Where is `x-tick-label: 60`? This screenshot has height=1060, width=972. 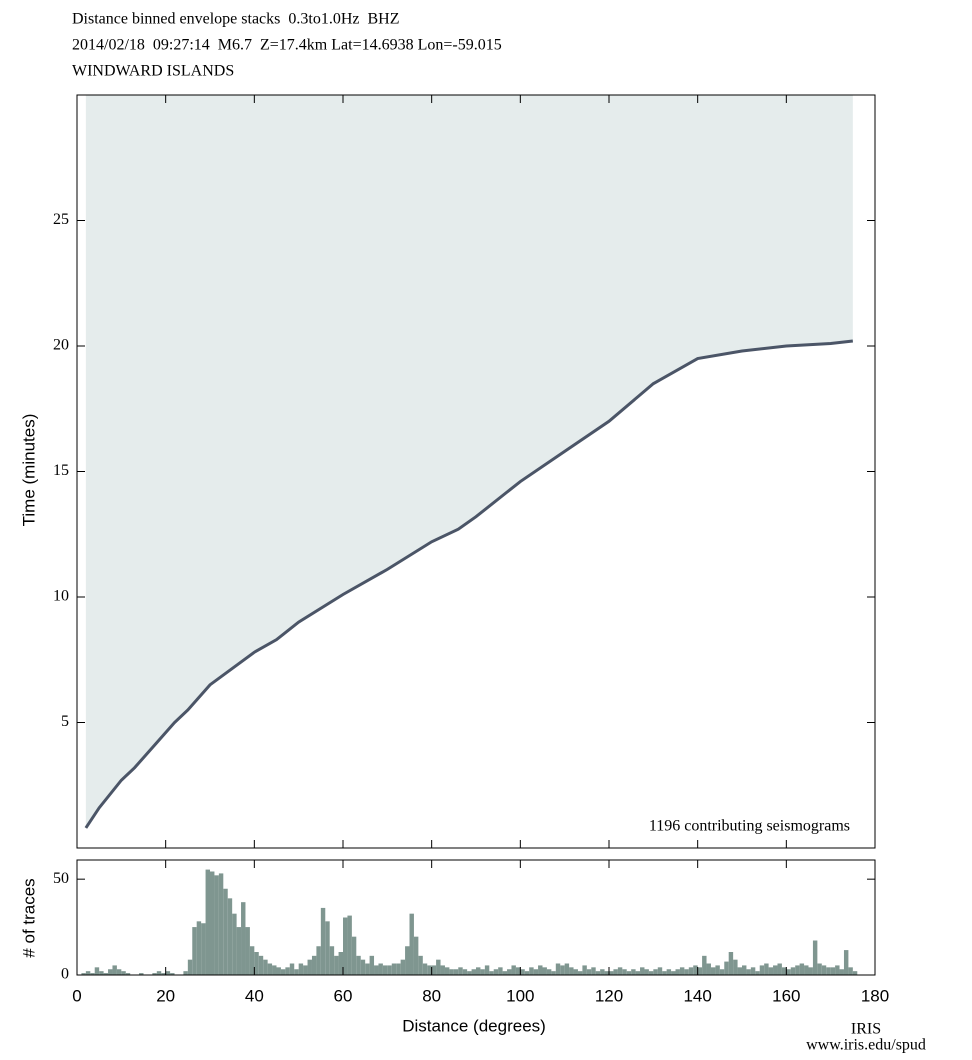
x-tick-label: 60 is located at coordinates (343, 995).